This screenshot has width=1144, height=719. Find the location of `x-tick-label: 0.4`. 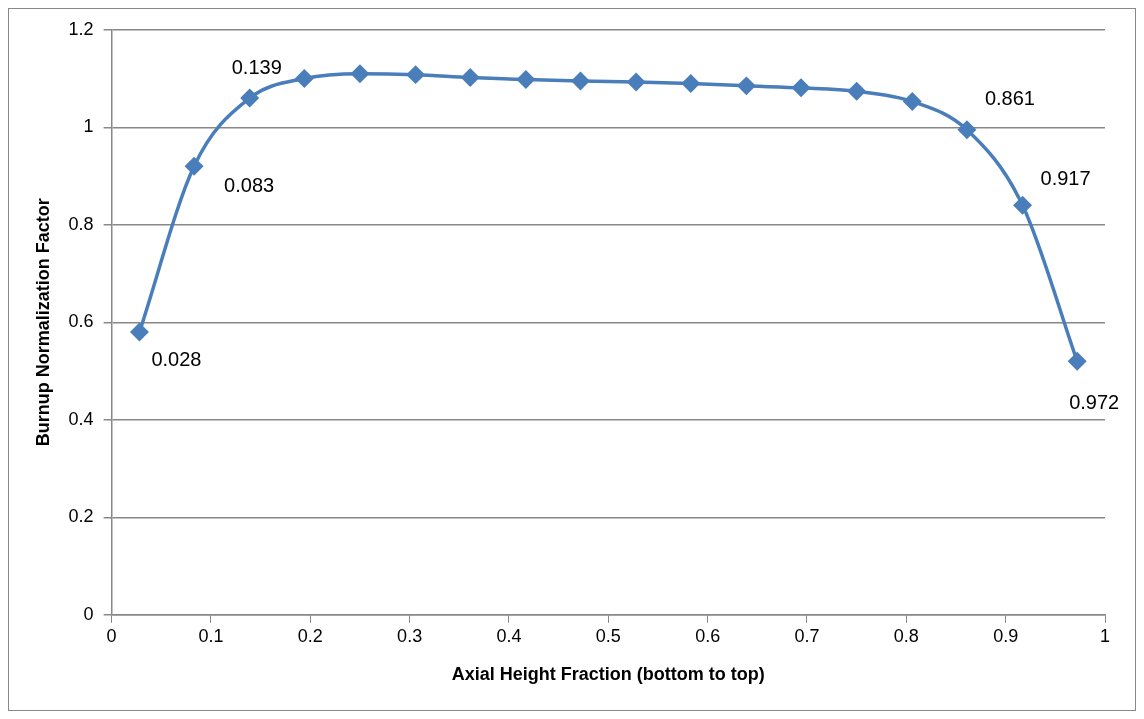

x-tick-label: 0.4 is located at coordinates (509, 635).